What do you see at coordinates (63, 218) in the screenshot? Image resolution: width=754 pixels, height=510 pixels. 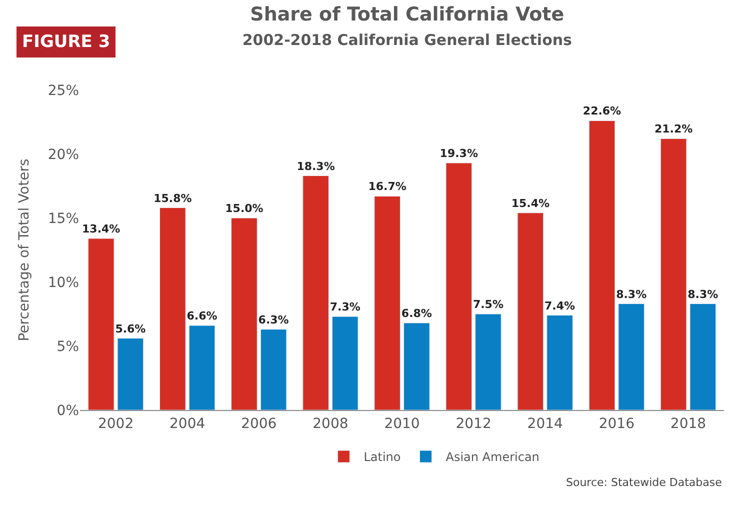 I see `y-tick-label: 15%` at bounding box center [63, 218].